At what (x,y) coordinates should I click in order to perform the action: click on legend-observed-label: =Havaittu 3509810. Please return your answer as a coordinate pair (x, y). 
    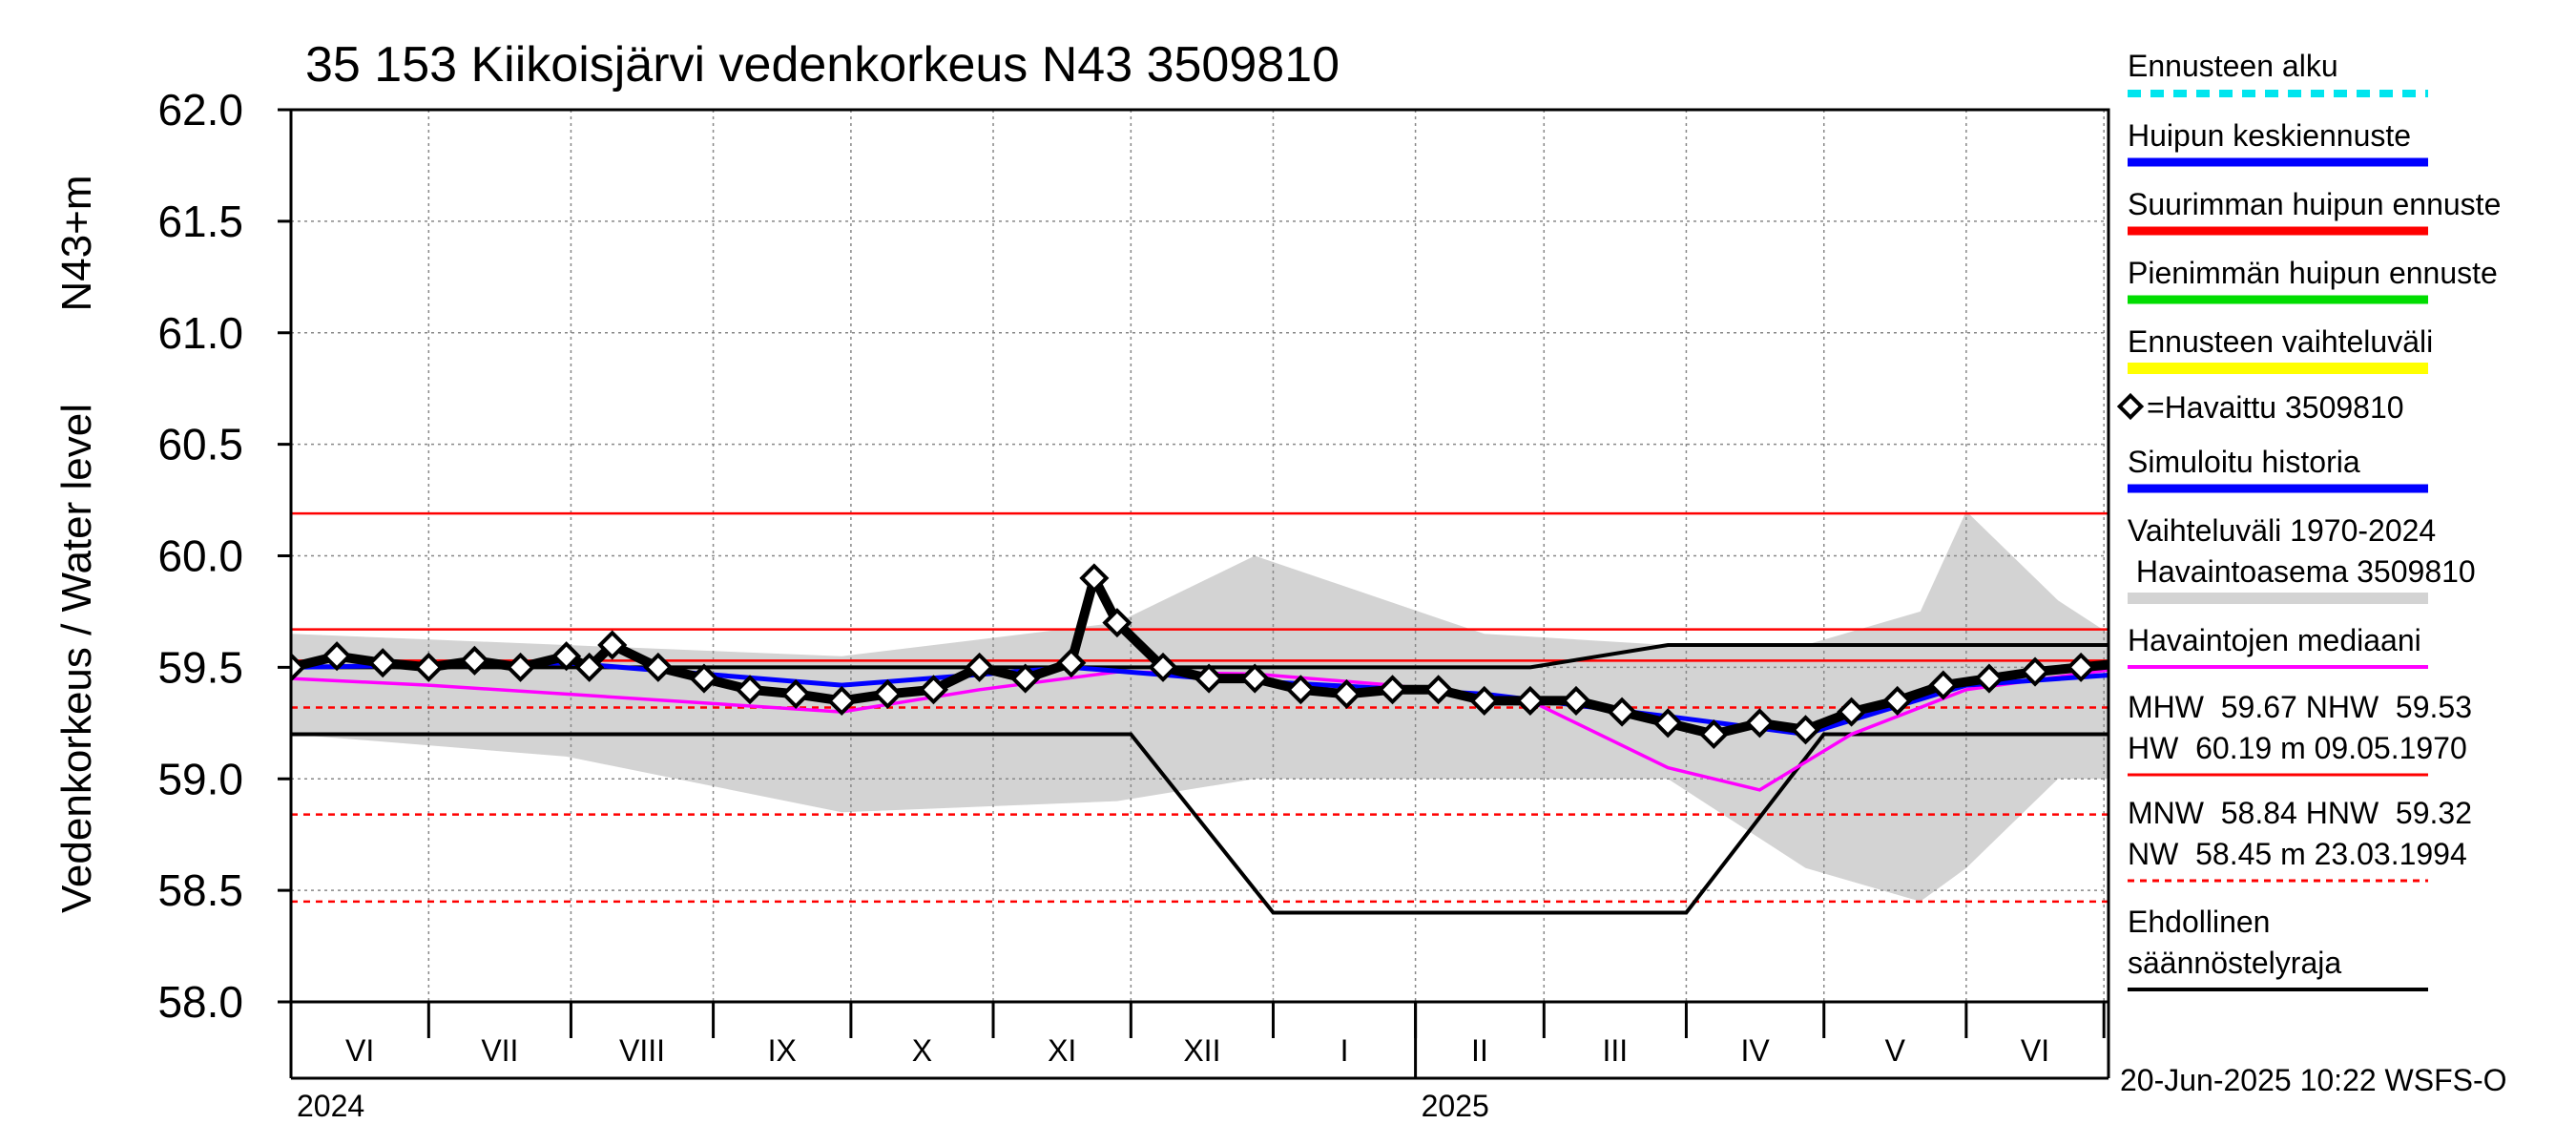
    Looking at the image, I should click on (2275, 407).